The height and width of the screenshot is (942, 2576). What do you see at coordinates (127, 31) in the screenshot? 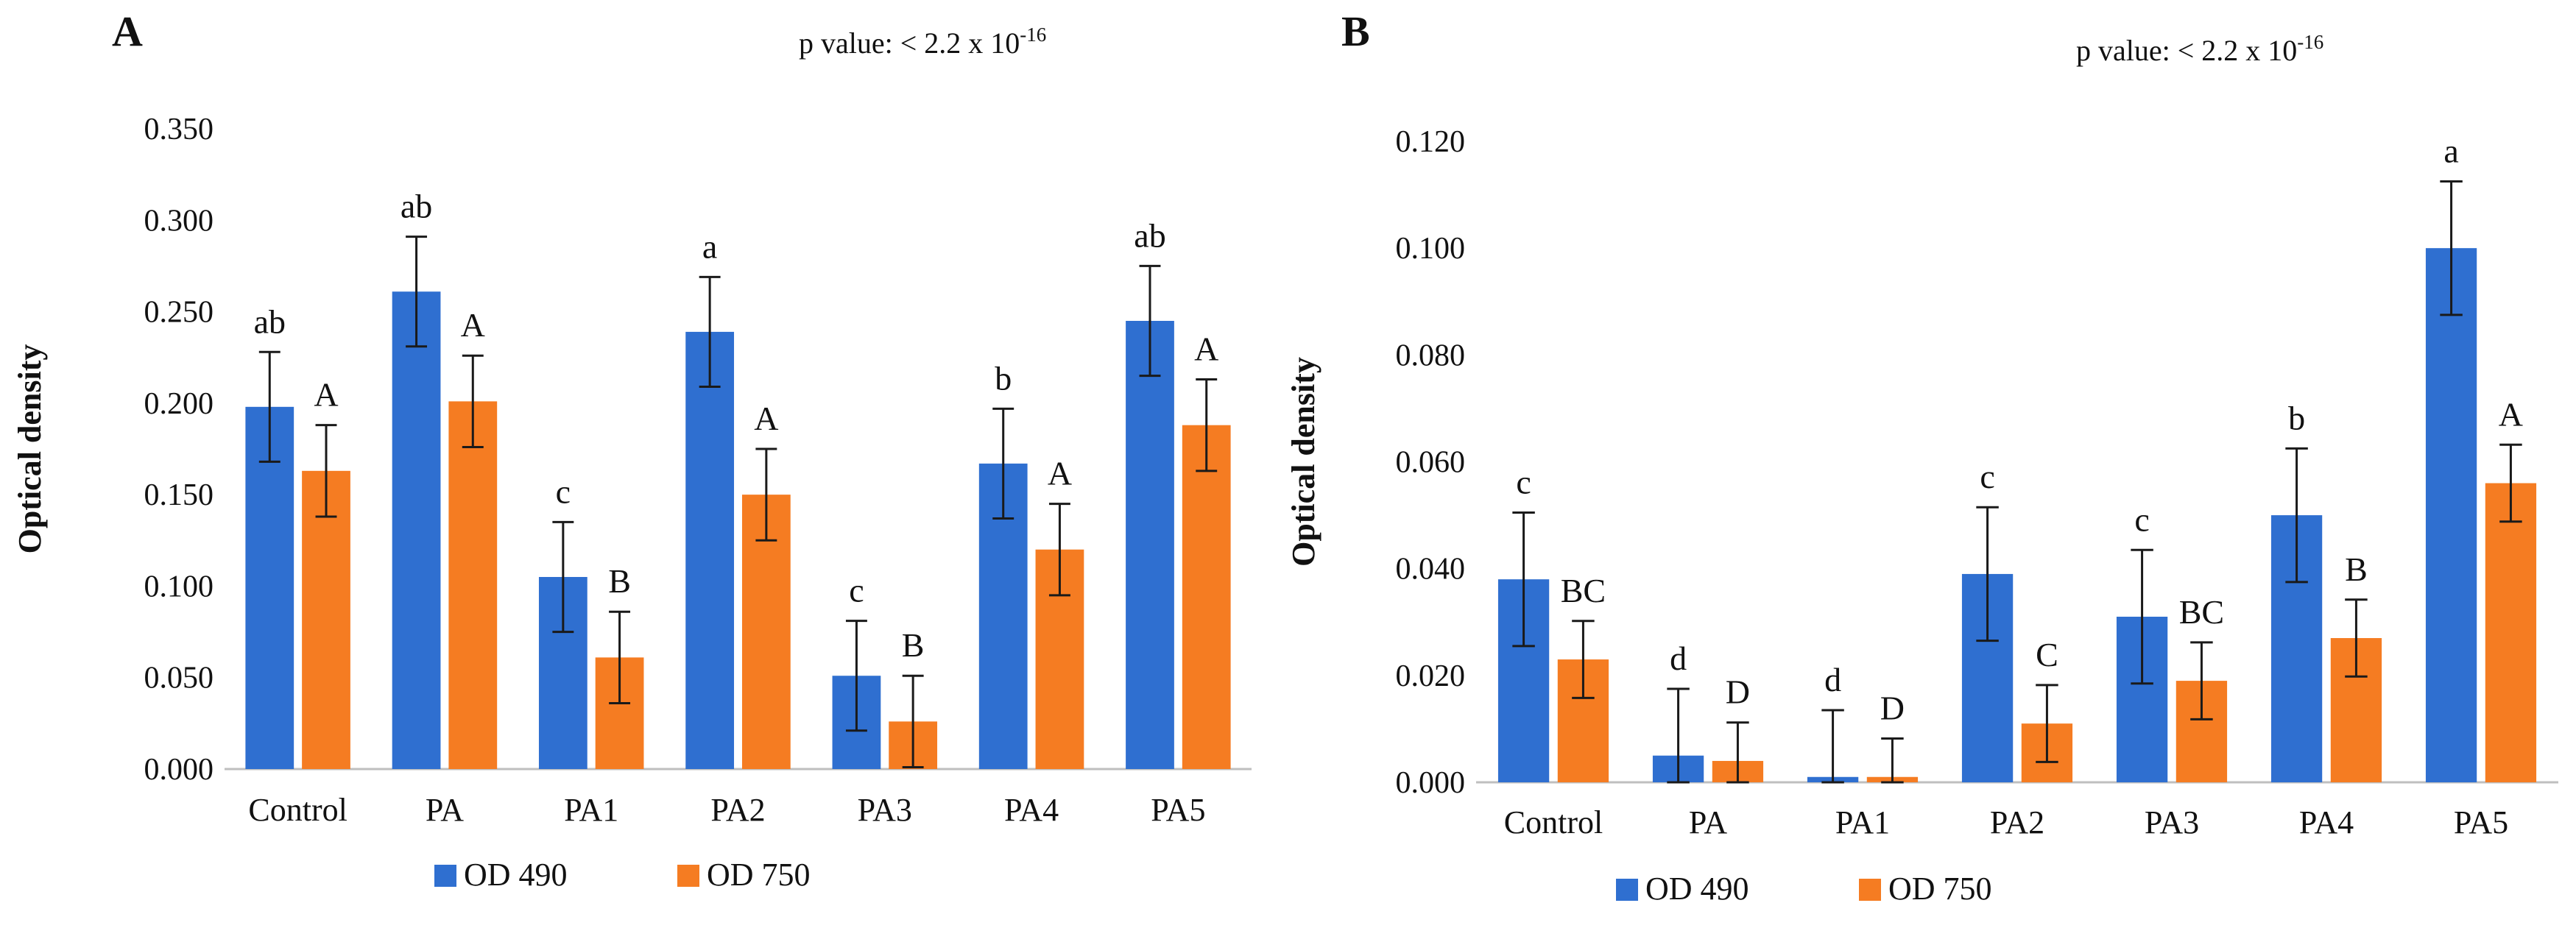
I see `panel-label: A` at bounding box center [127, 31].